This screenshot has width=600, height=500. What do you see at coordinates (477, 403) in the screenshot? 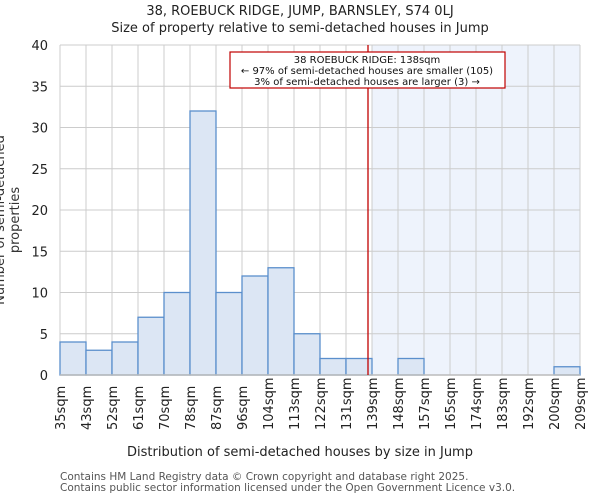
I see `x-tick-label: 174sqm` at bounding box center [477, 403].